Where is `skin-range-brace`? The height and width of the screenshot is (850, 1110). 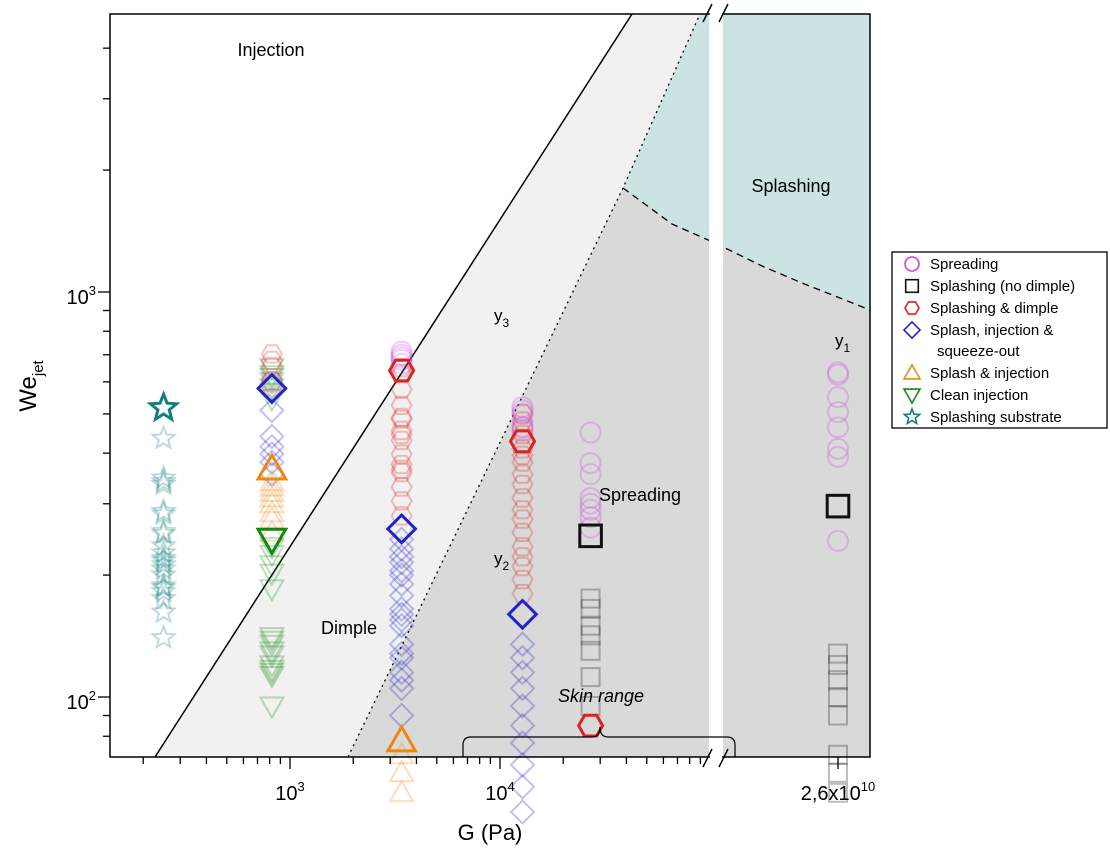
skin-range-brace is located at coordinates (599, 741).